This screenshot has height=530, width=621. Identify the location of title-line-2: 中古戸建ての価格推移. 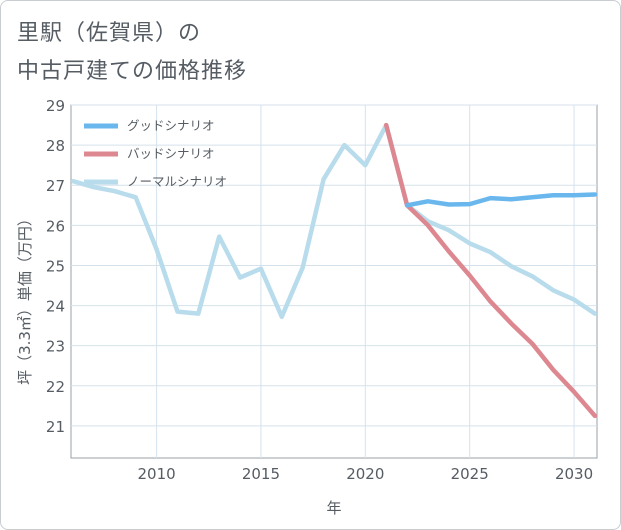
(132, 71).